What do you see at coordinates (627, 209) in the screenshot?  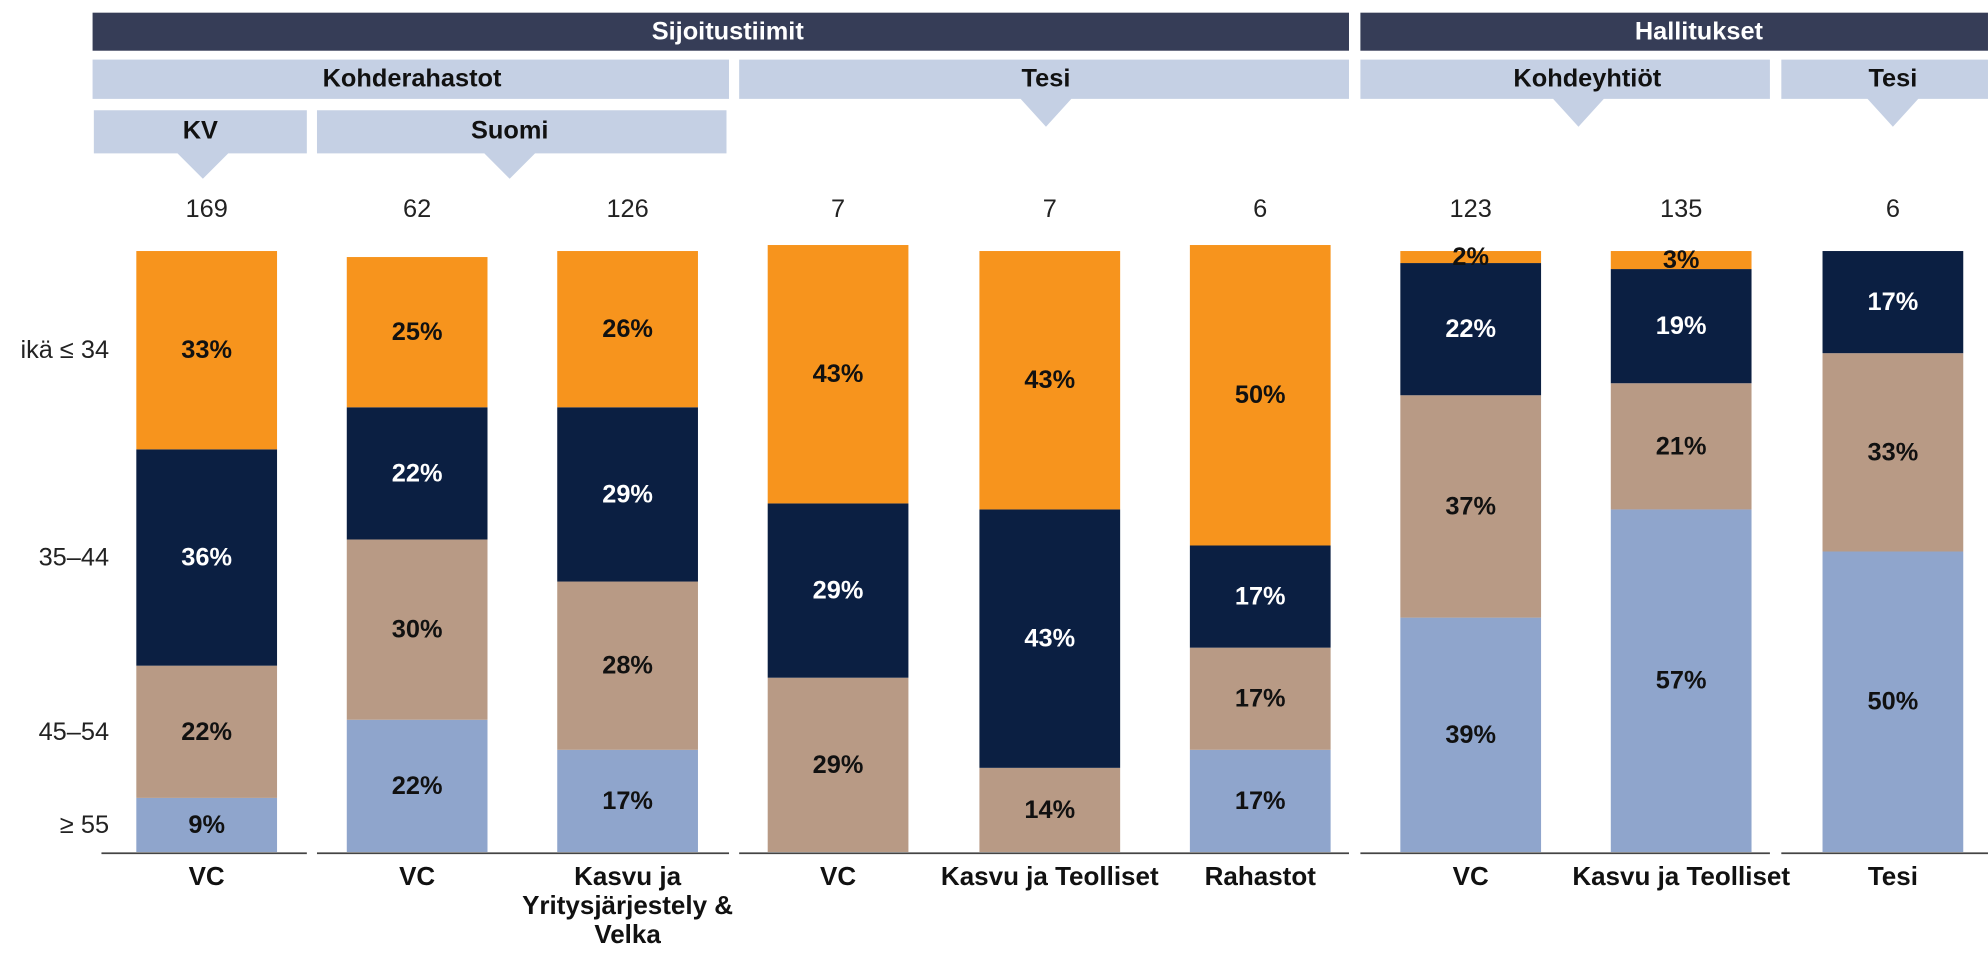 I see `count-label: 126` at bounding box center [627, 209].